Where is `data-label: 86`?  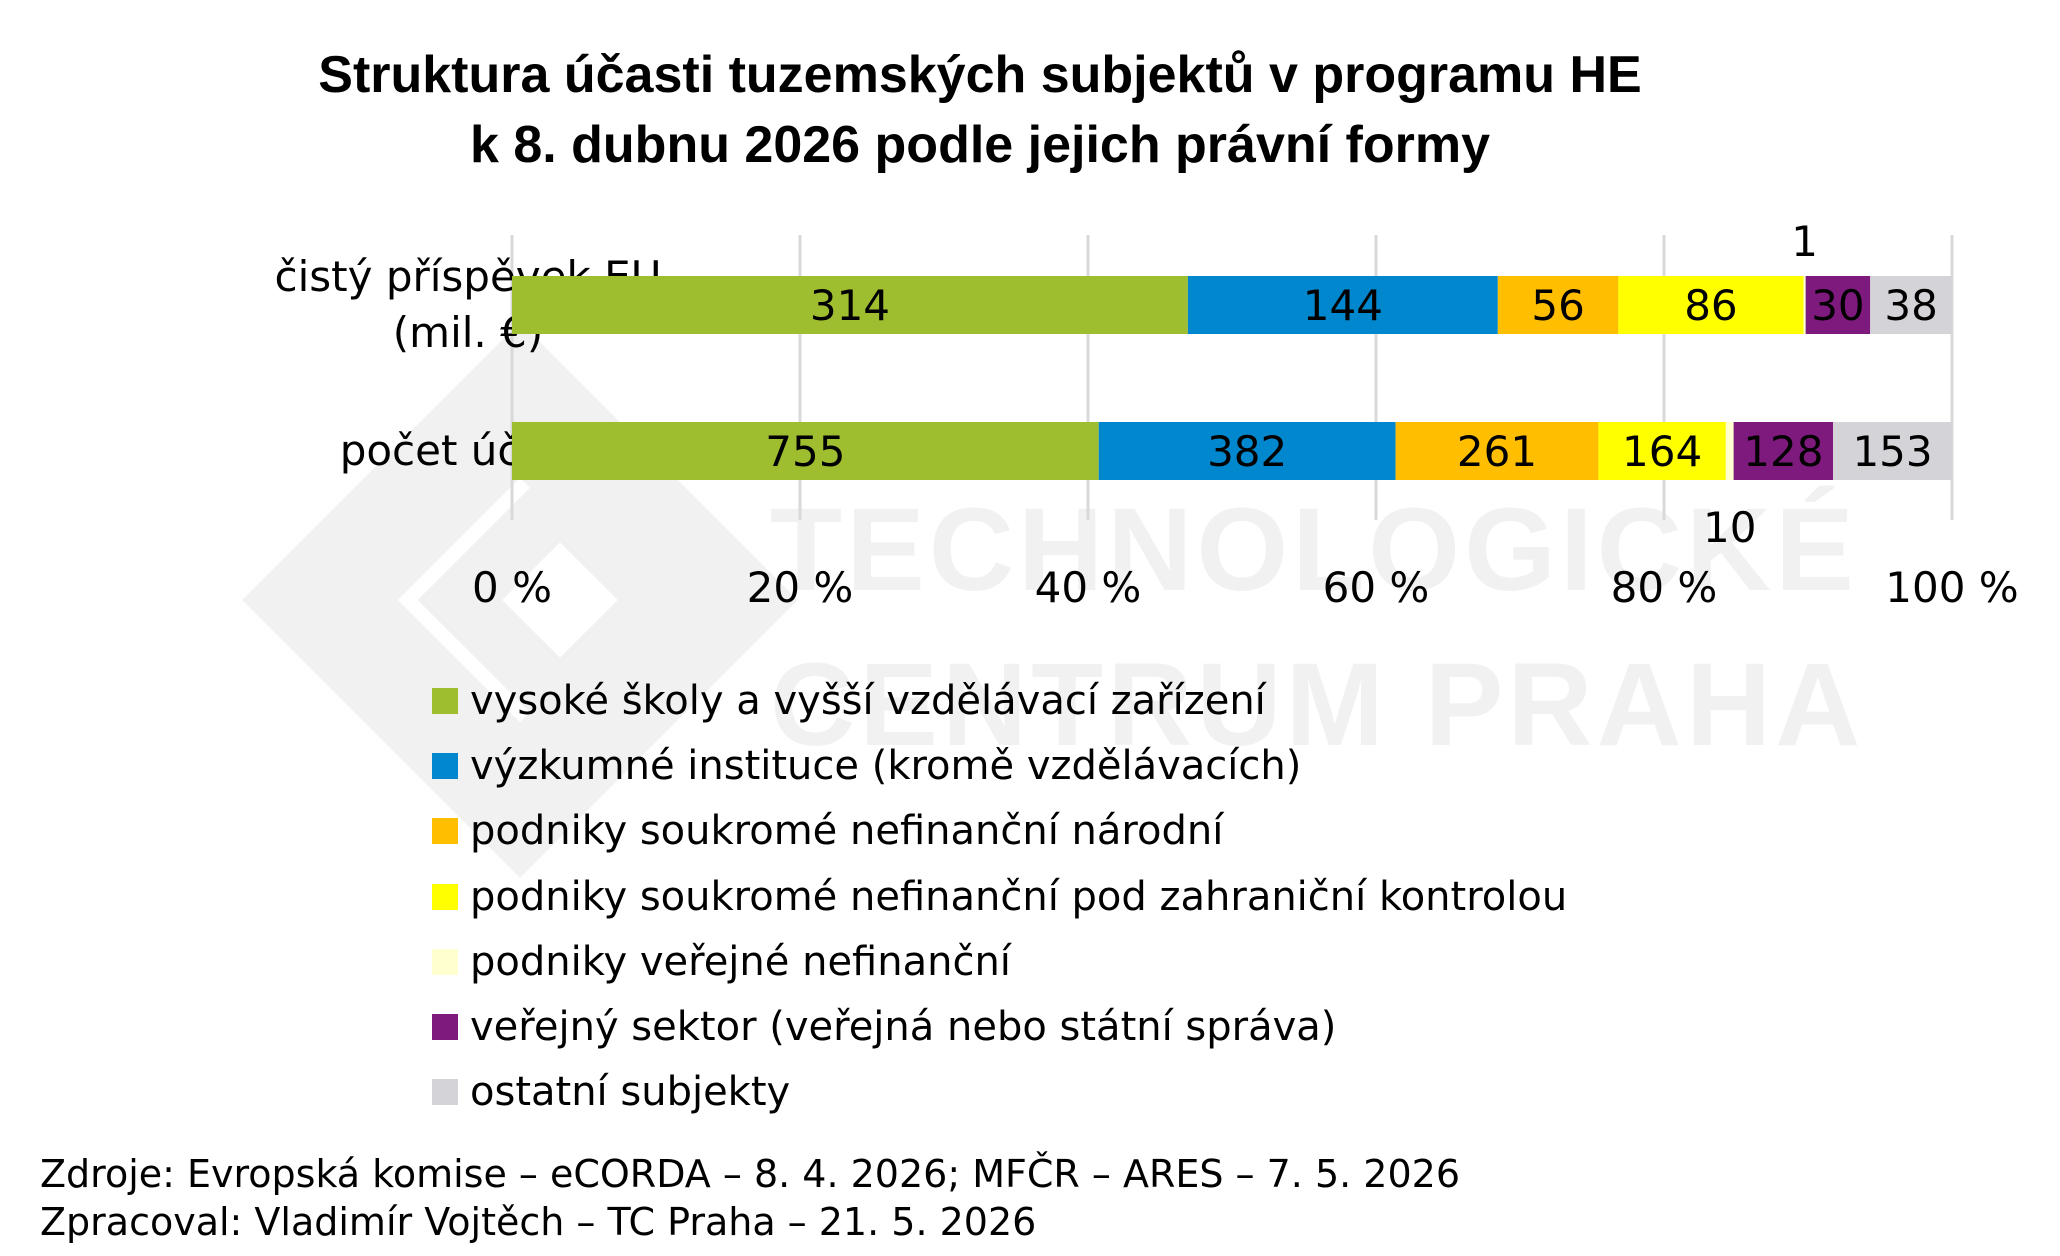
data-label: 86 is located at coordinates (1710, 305).